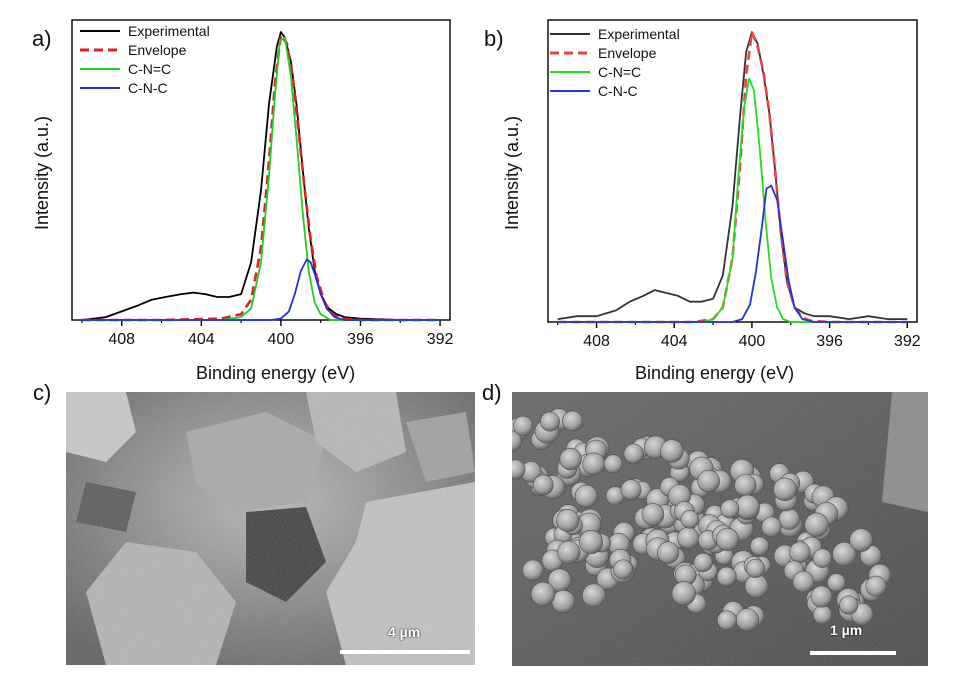  What do you see at coordinates (157, 50) in the screenshot?
I see `legend-label-a: Envelope` at bounding box center [157, 50].